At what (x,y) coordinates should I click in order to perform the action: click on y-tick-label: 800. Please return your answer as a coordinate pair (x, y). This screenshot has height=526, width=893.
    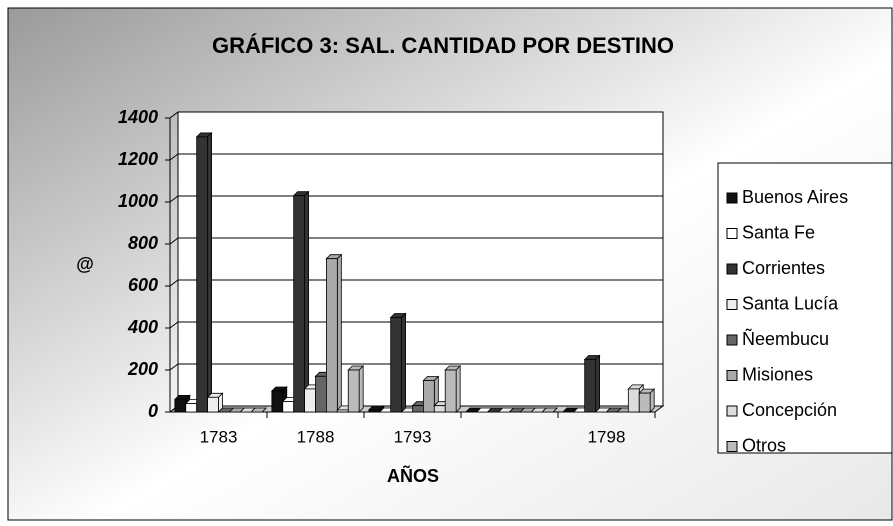
    Looking at the image, I should click on (143, 243).